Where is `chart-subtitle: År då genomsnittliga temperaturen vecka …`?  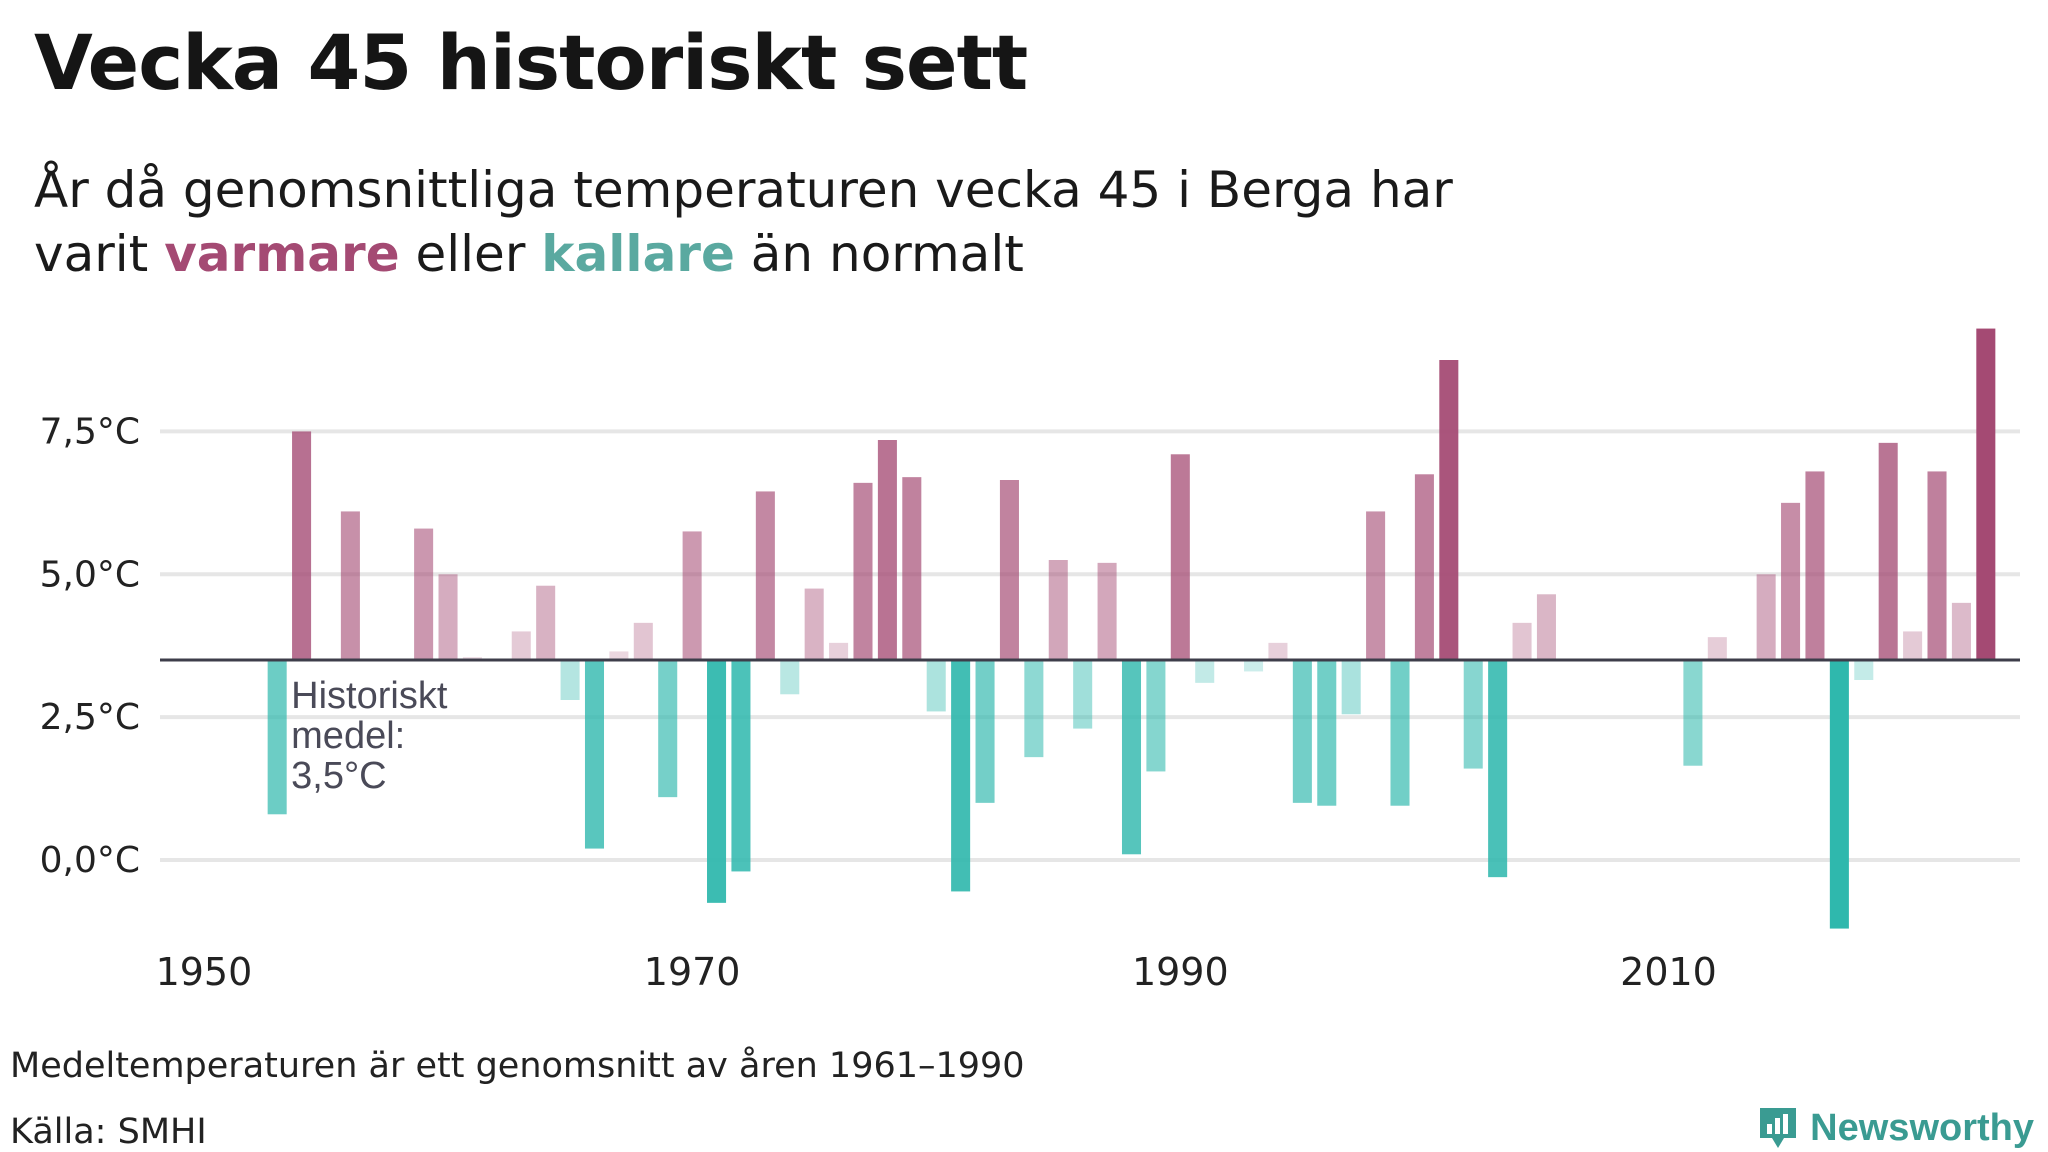 chart-subtitle: År då genomsnittliga temperaturen vecka … is located at coordinates (743, 222).